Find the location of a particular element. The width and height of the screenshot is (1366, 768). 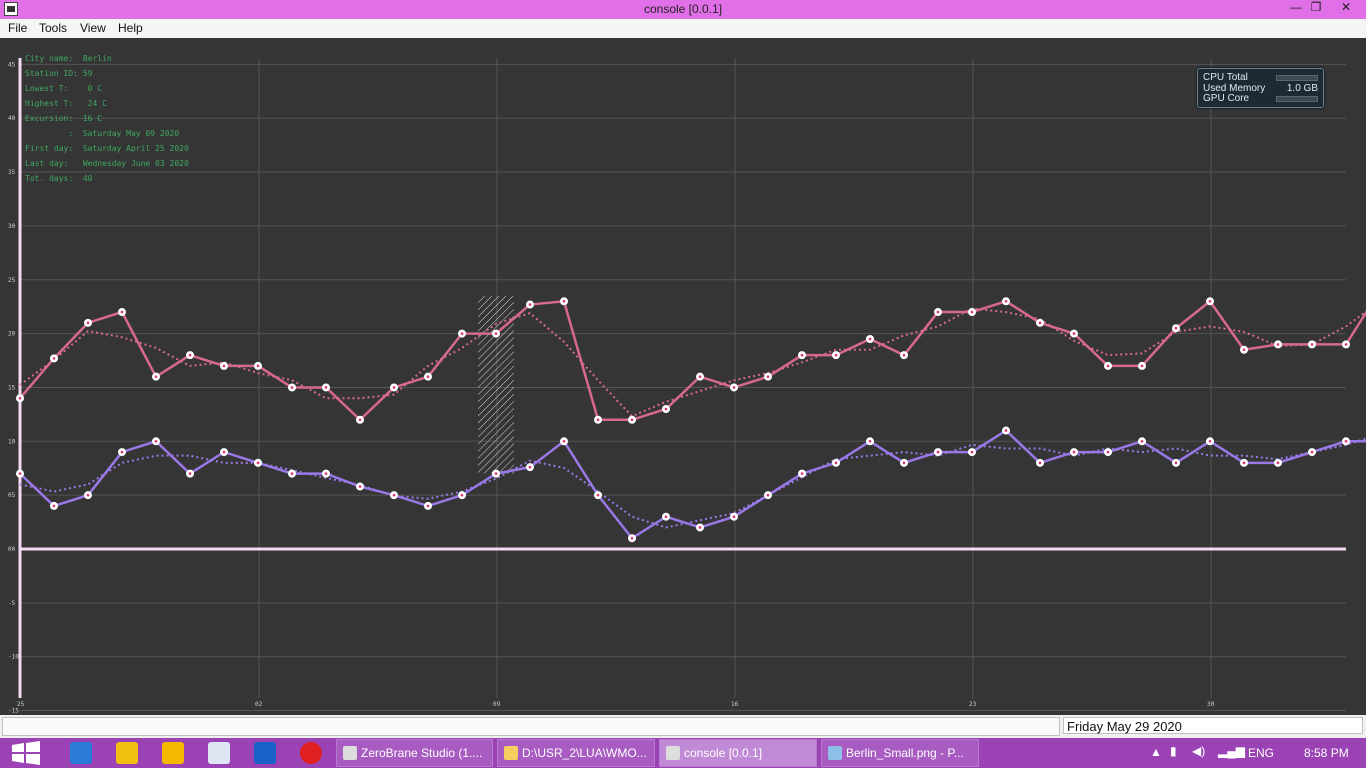

y-tick-label: -10 is located at coordinates (13, 657).